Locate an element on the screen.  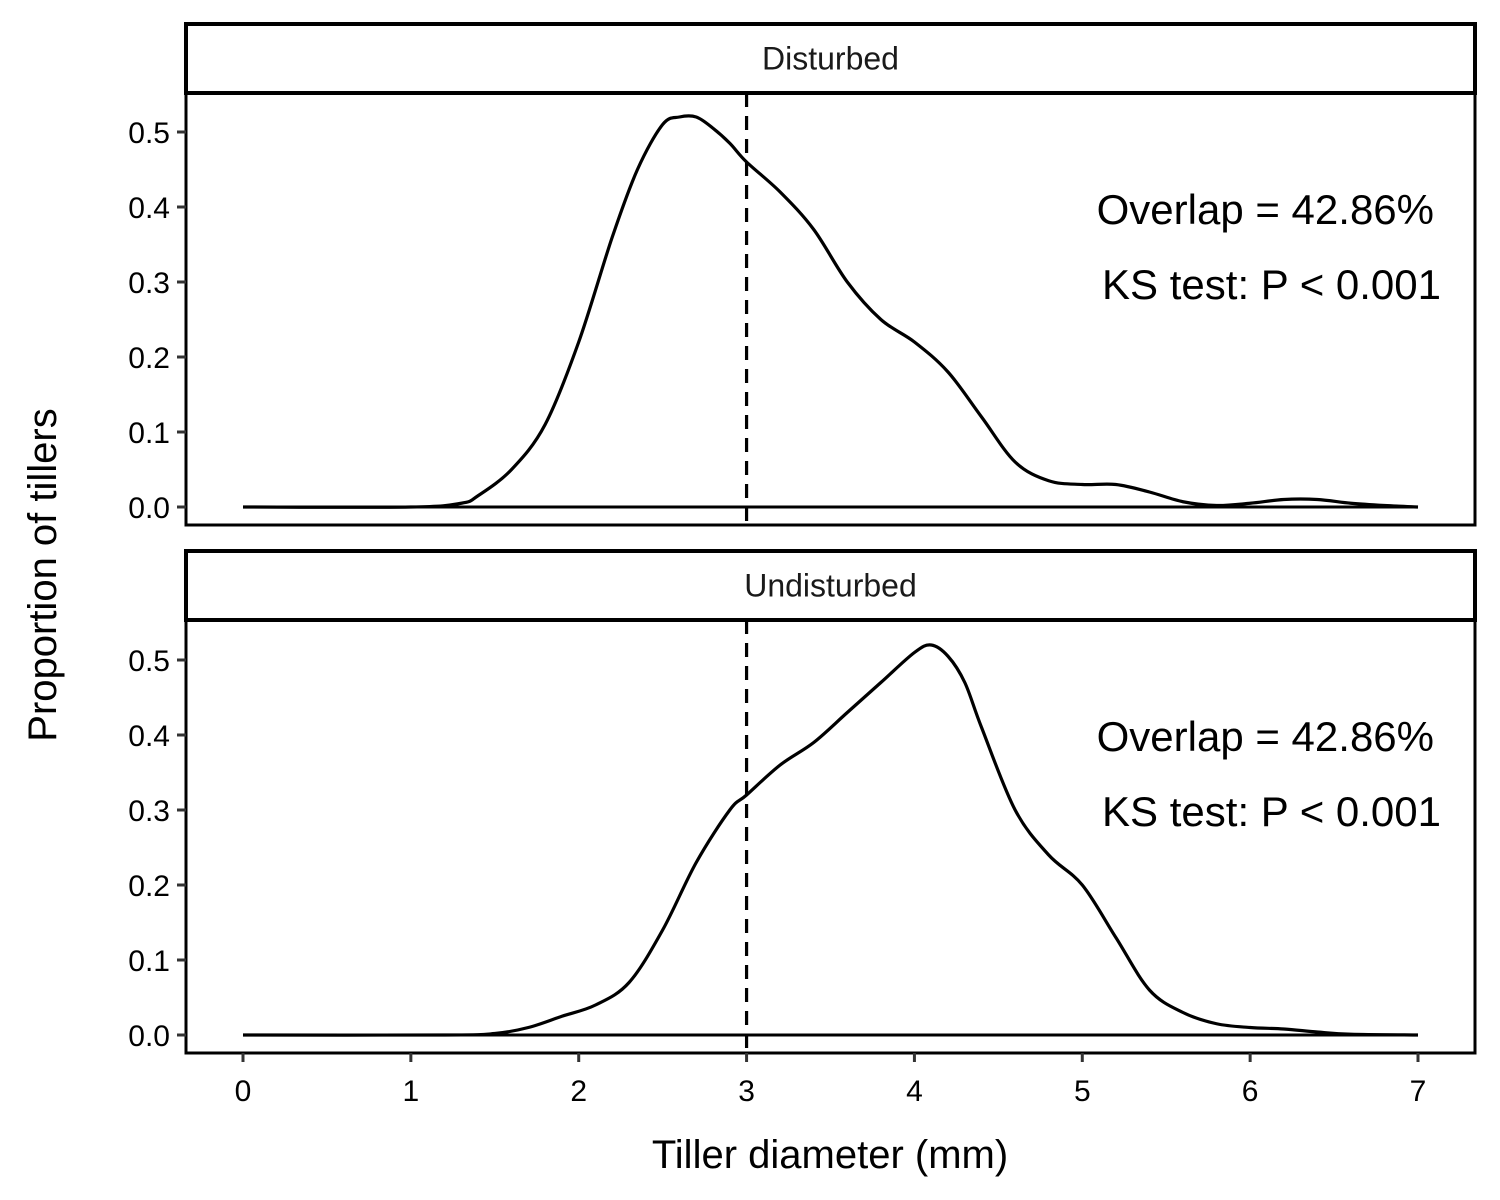
x-tick-label: 3 is located at coordinates (746, 1091).